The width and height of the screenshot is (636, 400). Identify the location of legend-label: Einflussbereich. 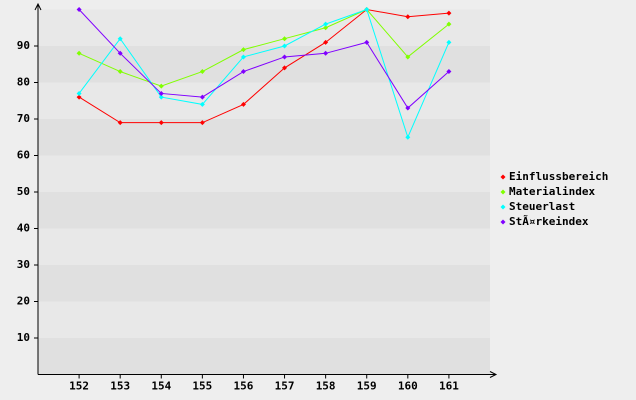
(558, 176).